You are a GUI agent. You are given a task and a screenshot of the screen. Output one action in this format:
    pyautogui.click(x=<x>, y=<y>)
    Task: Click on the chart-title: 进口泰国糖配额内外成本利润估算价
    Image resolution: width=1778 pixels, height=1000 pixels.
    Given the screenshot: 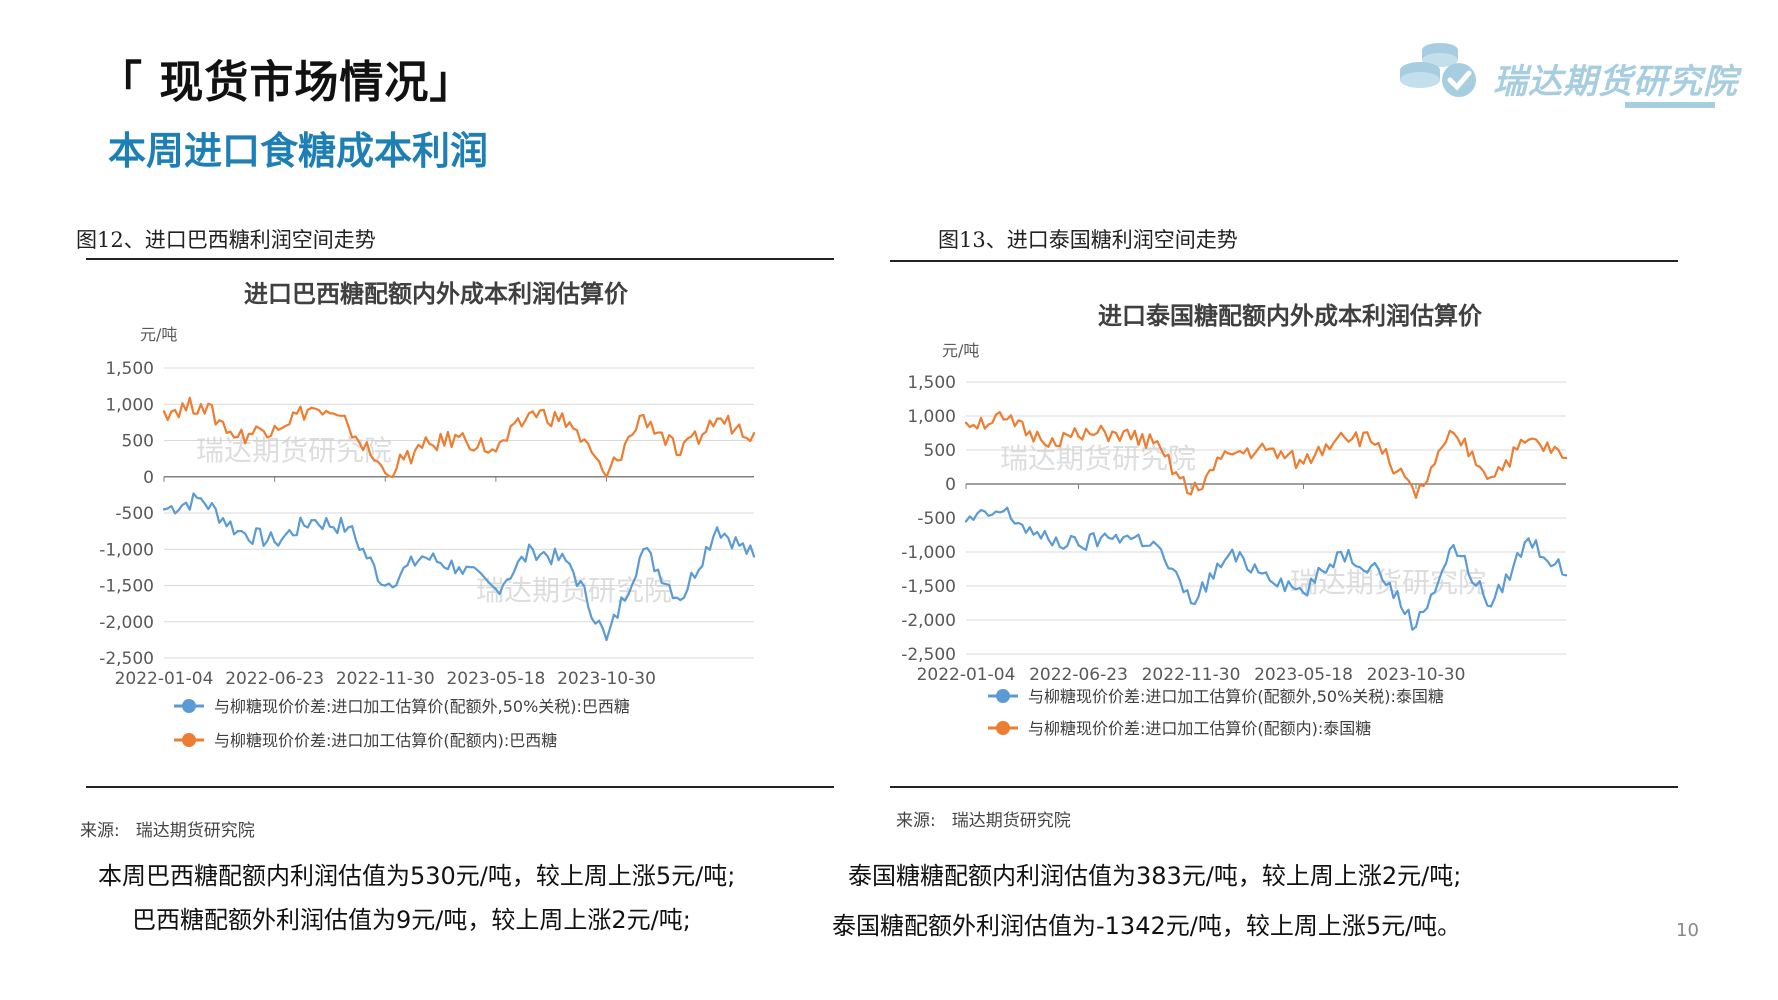 What is the action you would take?
    pyautogui.click(x=1290, y=316)
    